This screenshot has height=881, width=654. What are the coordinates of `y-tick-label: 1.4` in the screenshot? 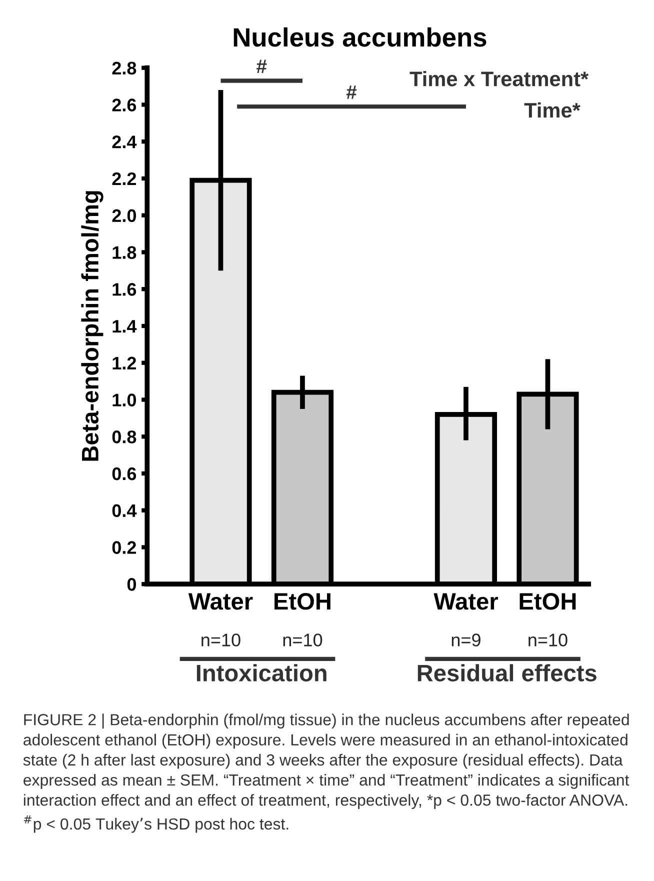 It's located at (124, 326).